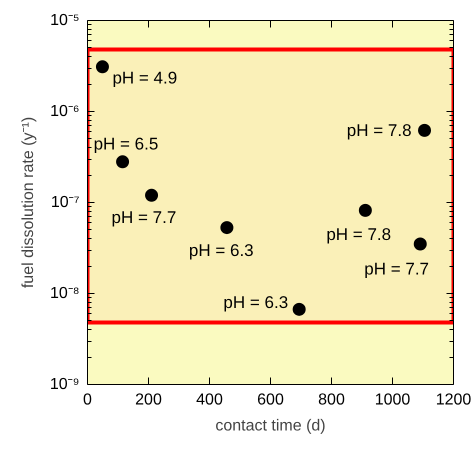 This screenshot has height=450, width=475. I want to click on x-tick-label: 0, so click(87, 400).